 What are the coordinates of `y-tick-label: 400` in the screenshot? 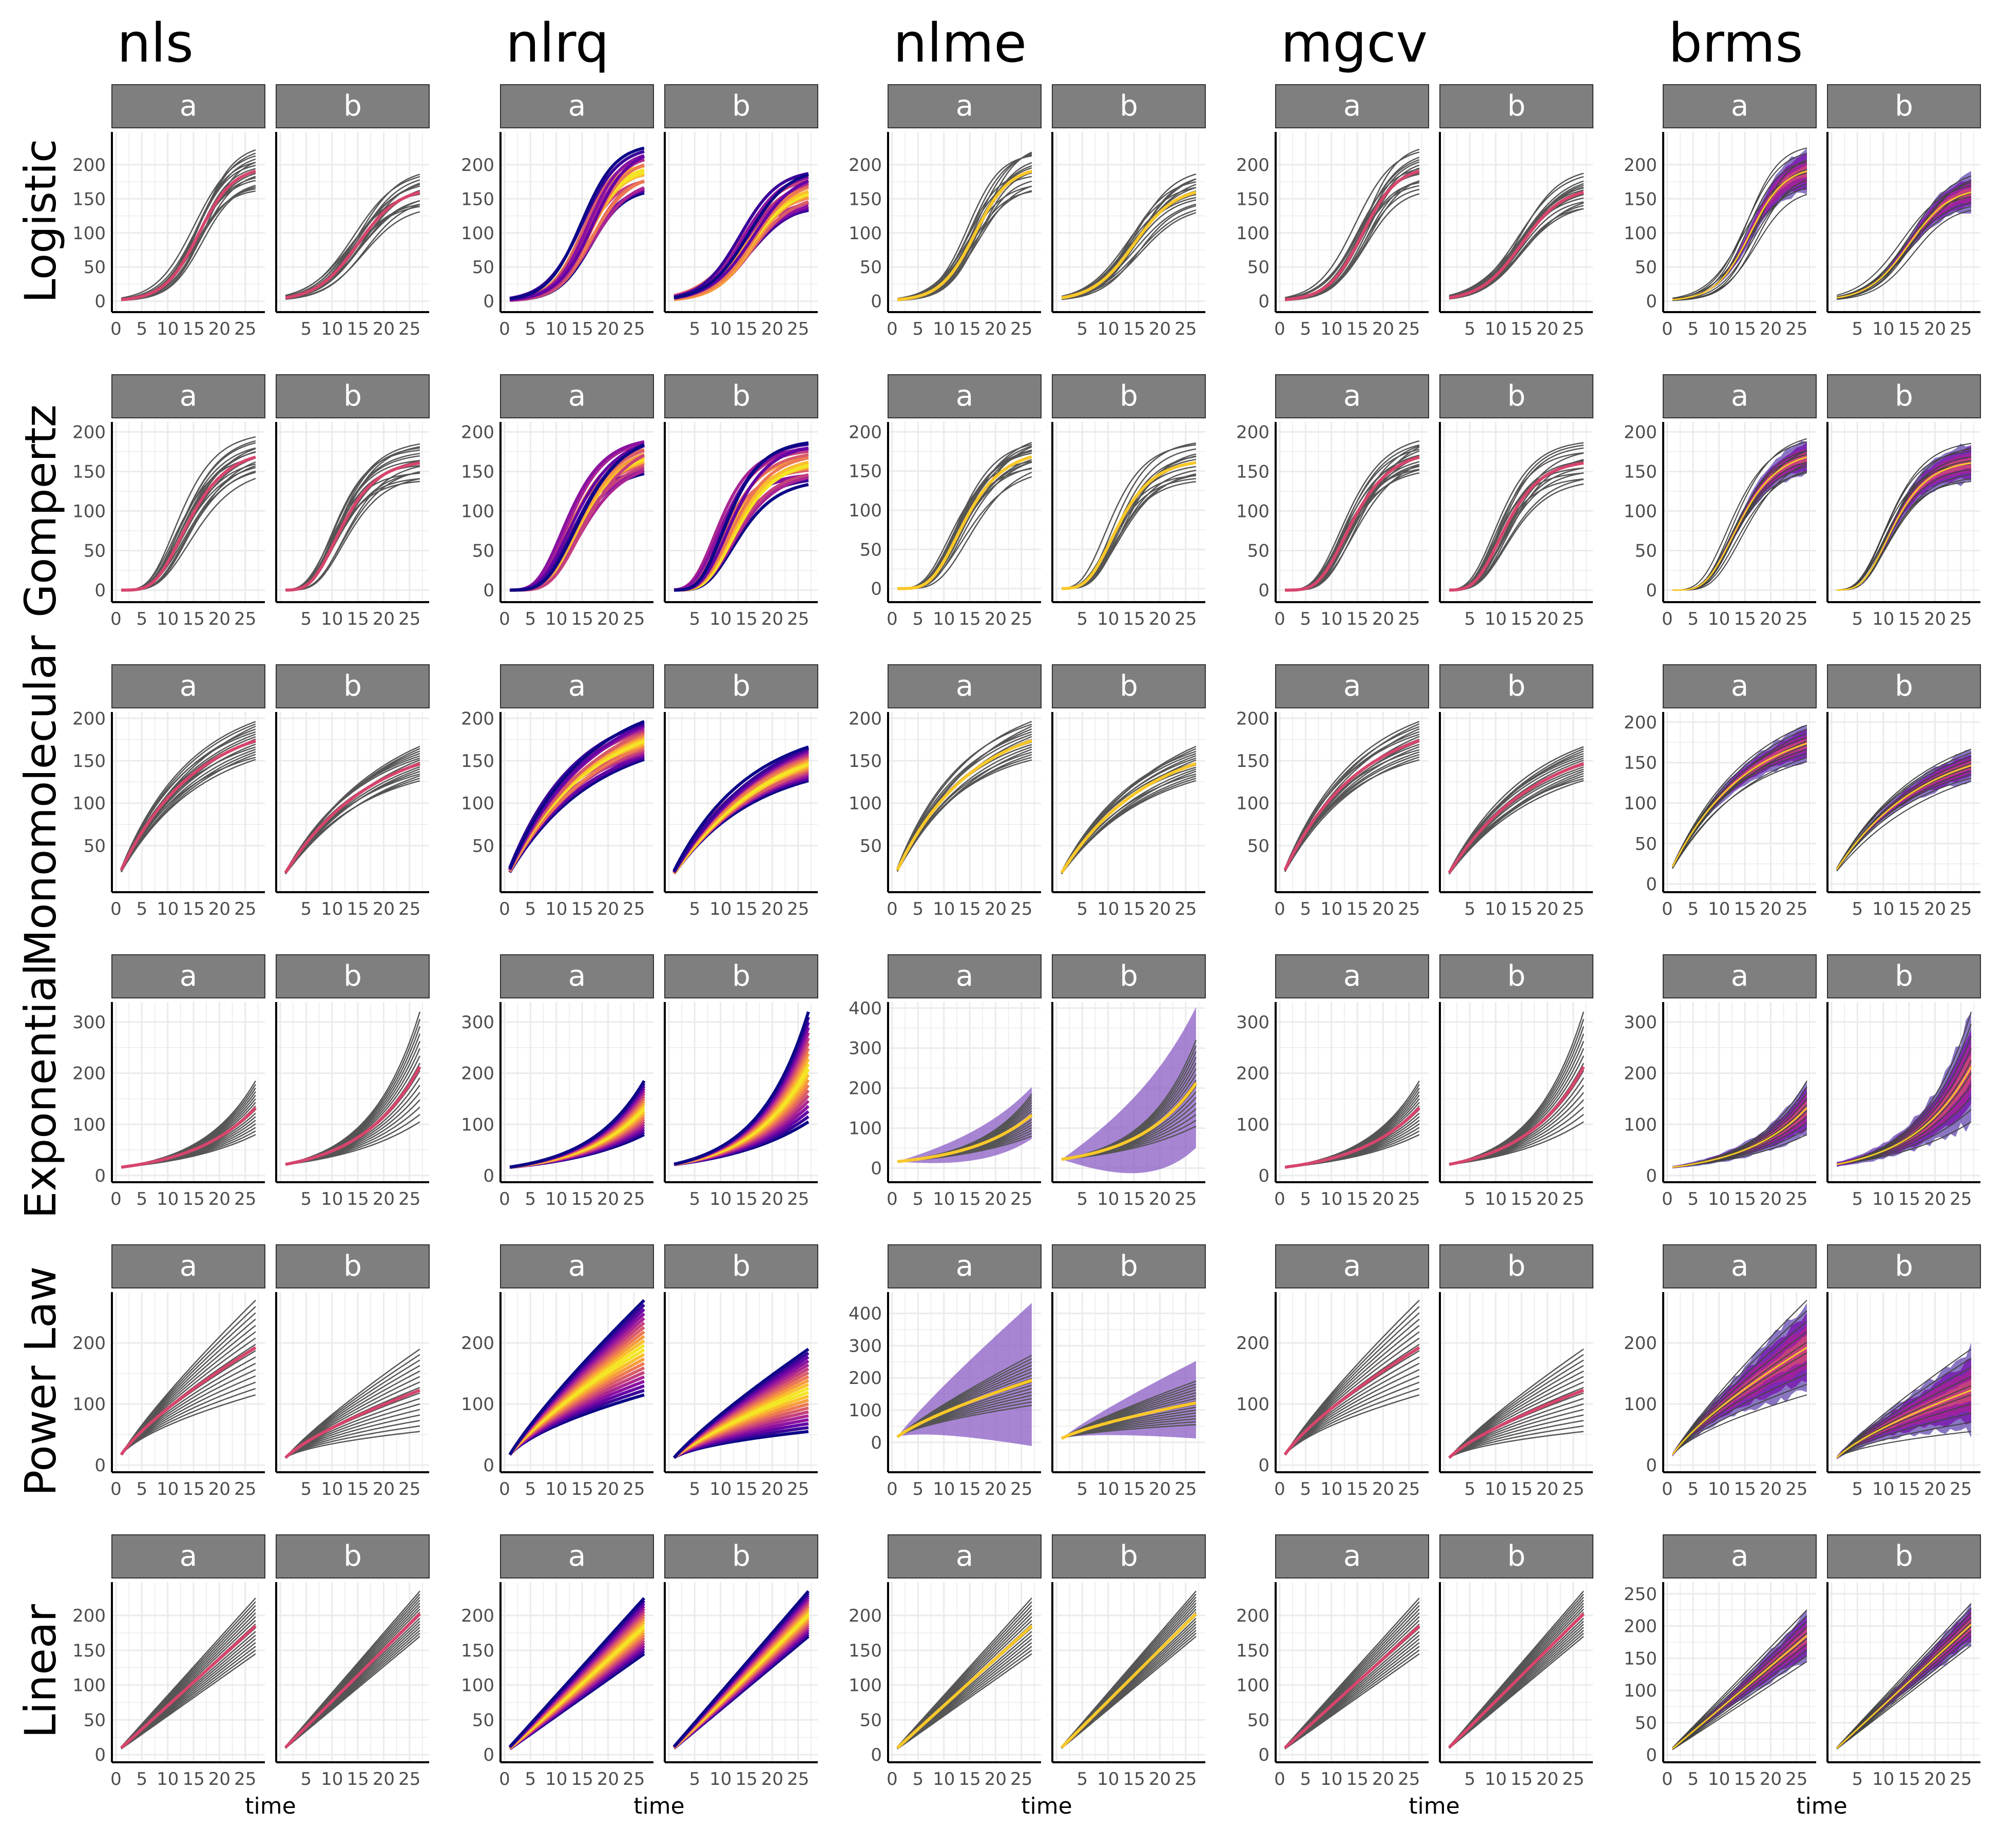 It's located at (865, 1314).